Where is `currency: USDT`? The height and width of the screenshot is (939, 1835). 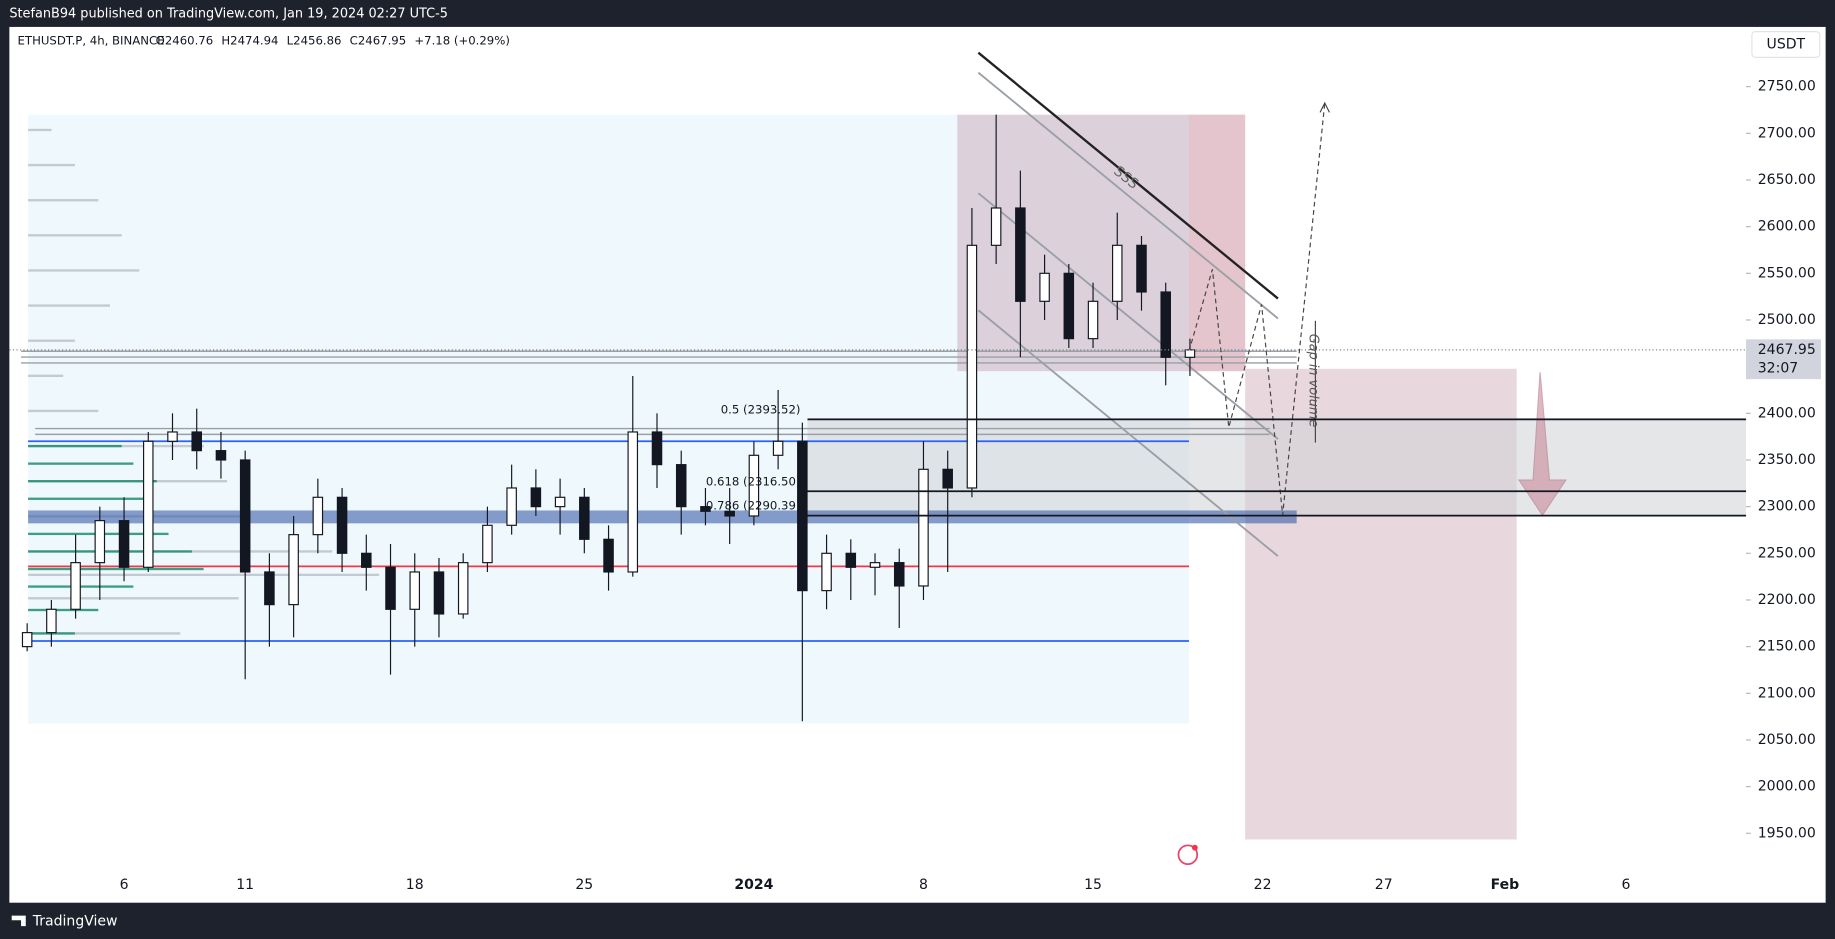
currency: USDT is located at coordinates (1786, 44).